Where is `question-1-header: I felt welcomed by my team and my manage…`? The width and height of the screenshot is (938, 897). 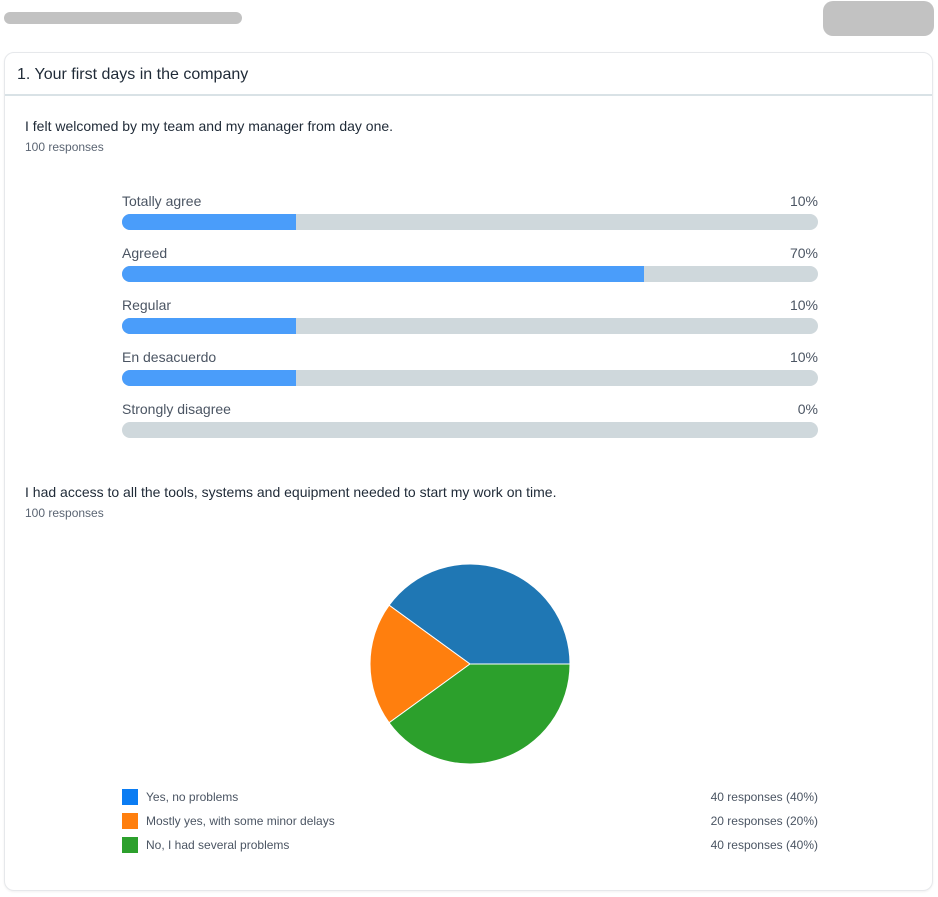
question-1-header: I felt welcomed by my team and my manage… is located at coordinates (209, 136).